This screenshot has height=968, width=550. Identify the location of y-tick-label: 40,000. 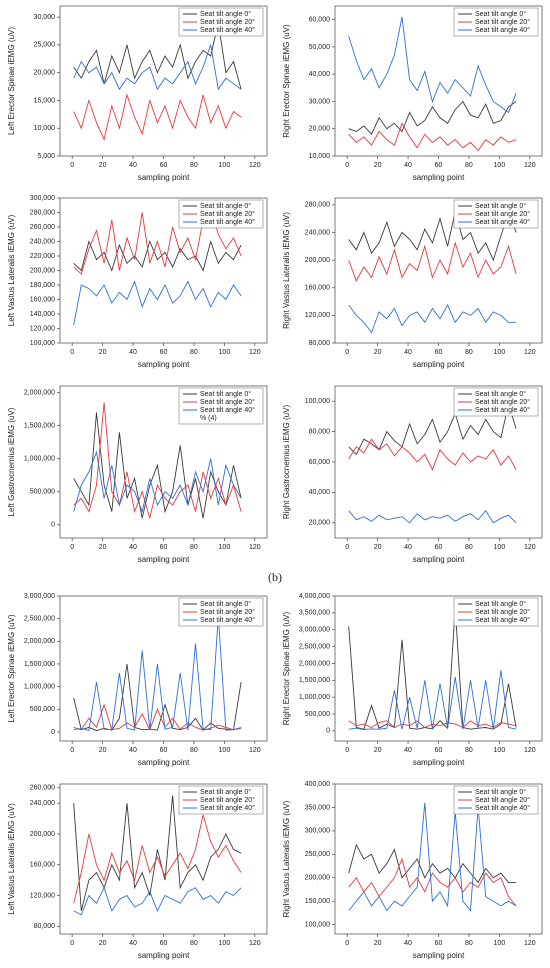
(320, 74).